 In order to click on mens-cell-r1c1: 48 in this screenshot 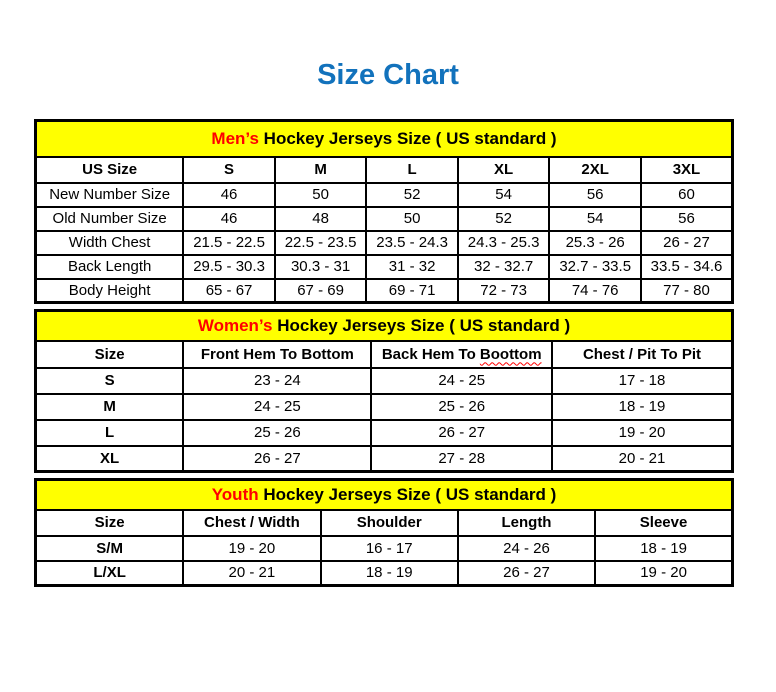, I will do `click(320, 218)`.